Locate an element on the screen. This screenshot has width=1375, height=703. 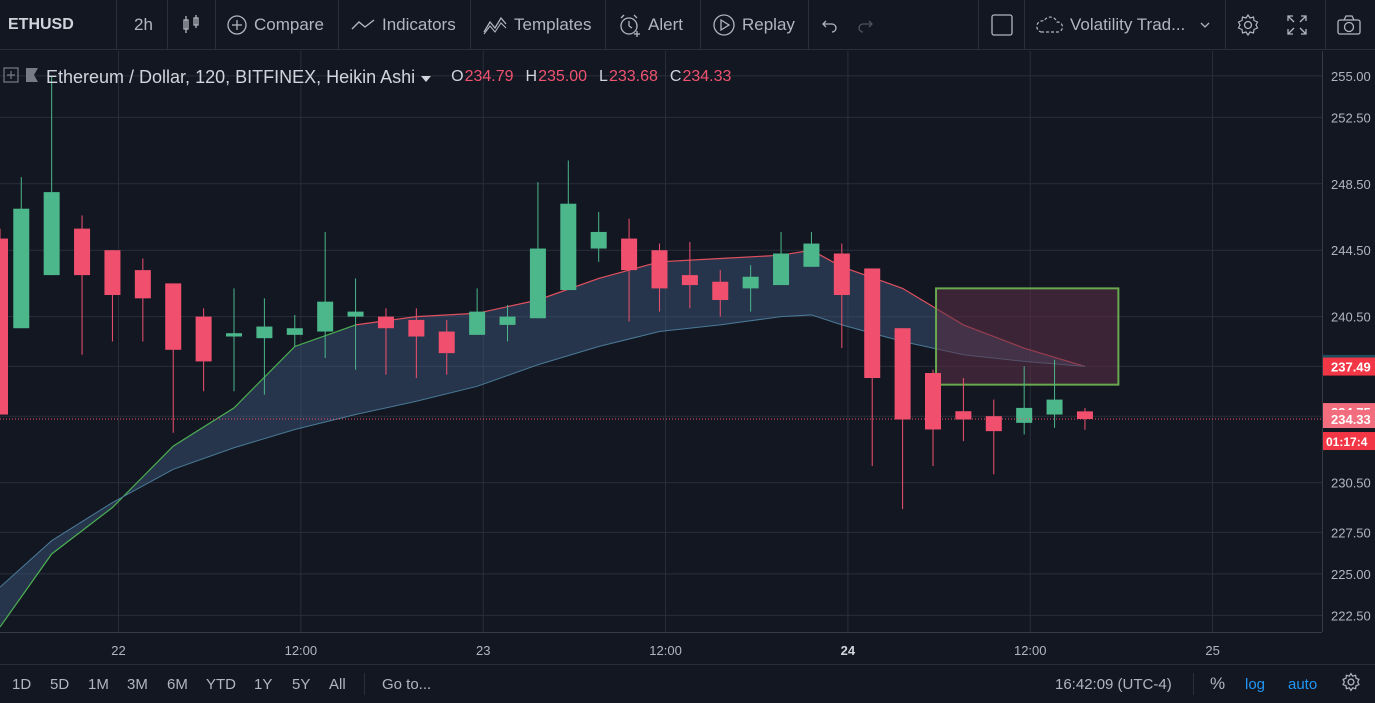
templates-icon is located at coordinates (495, 25).